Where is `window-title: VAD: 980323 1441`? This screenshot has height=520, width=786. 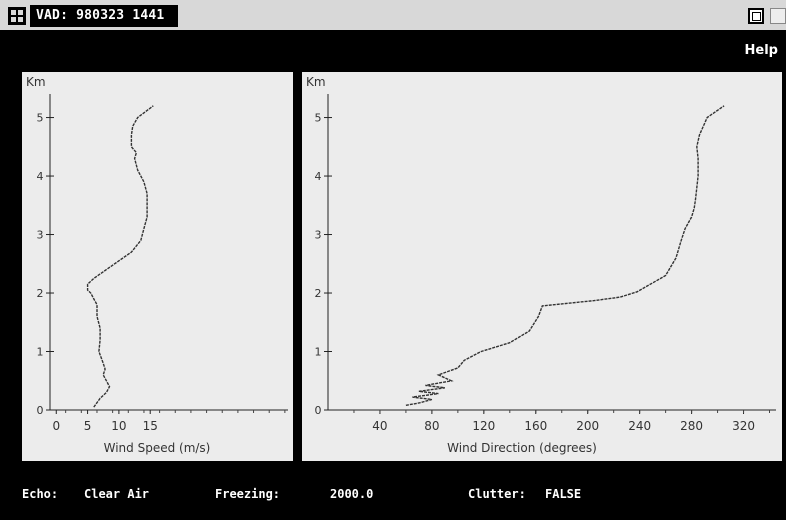
window-title: VAD: 980323 1441 is located at coordinates (100, 15).